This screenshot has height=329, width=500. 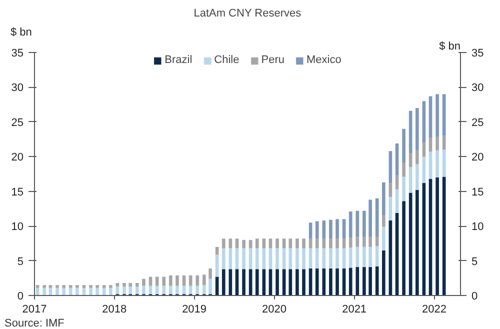 I want to click on y2-tick-label: 35, so click(x=478, y=54).